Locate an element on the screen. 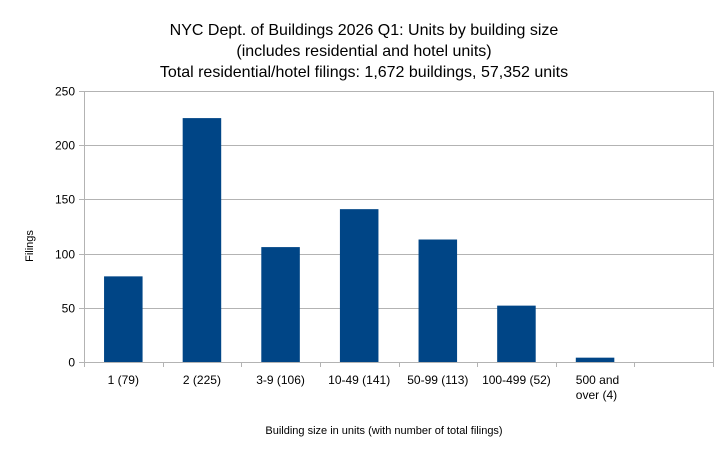 The image size is (728, 455). x-tick-label: 2 (225) is located at coordinates (202, 380).